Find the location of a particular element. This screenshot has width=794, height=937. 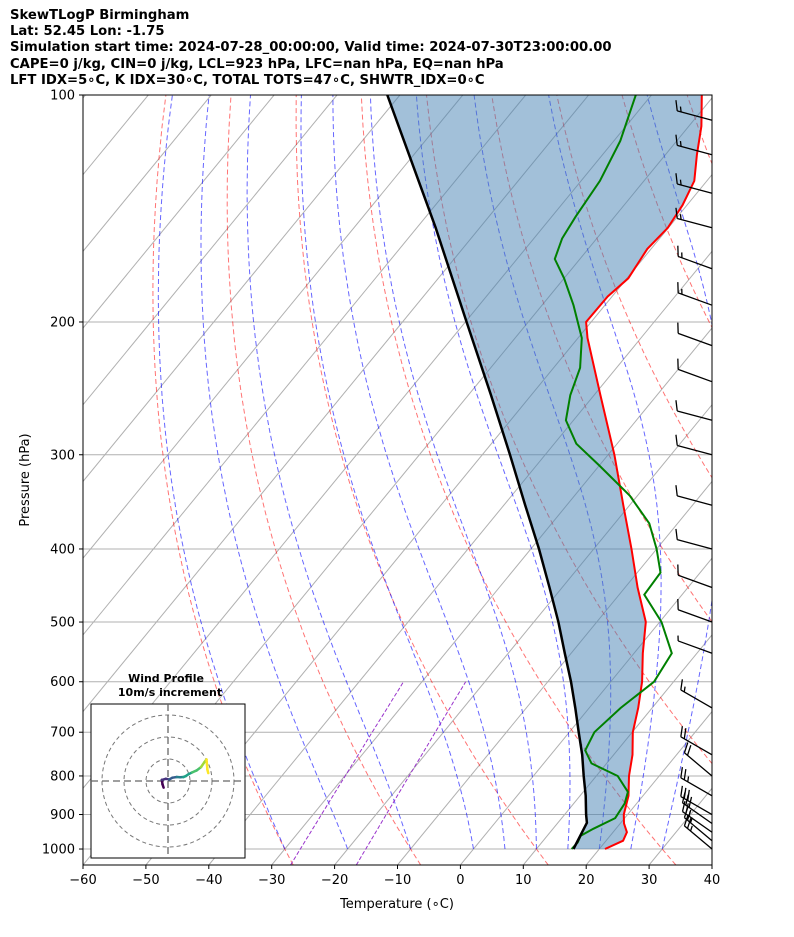

x-tick-label: 20 is located at coordinates (586, 880).